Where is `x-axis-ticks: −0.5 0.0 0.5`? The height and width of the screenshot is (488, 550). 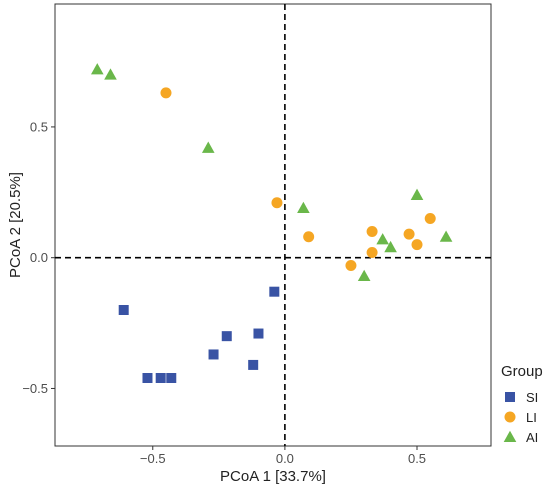 x-axis-ticks: −0.5 0.0 0.5 is located at coordinates (283, 456).